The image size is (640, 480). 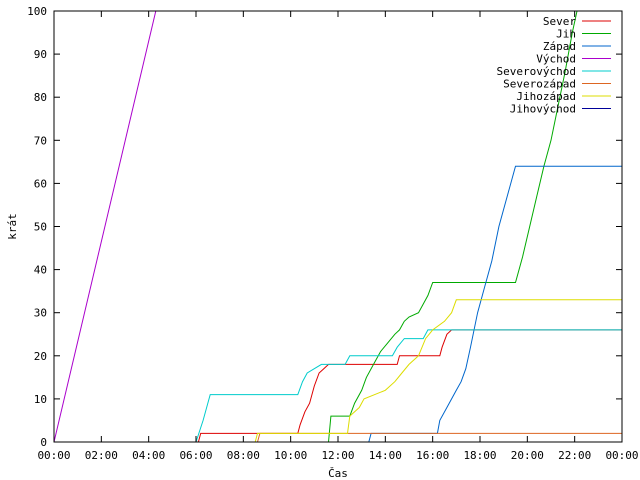 I want to click on legend-label: Sever, so click(x=559, y=21).